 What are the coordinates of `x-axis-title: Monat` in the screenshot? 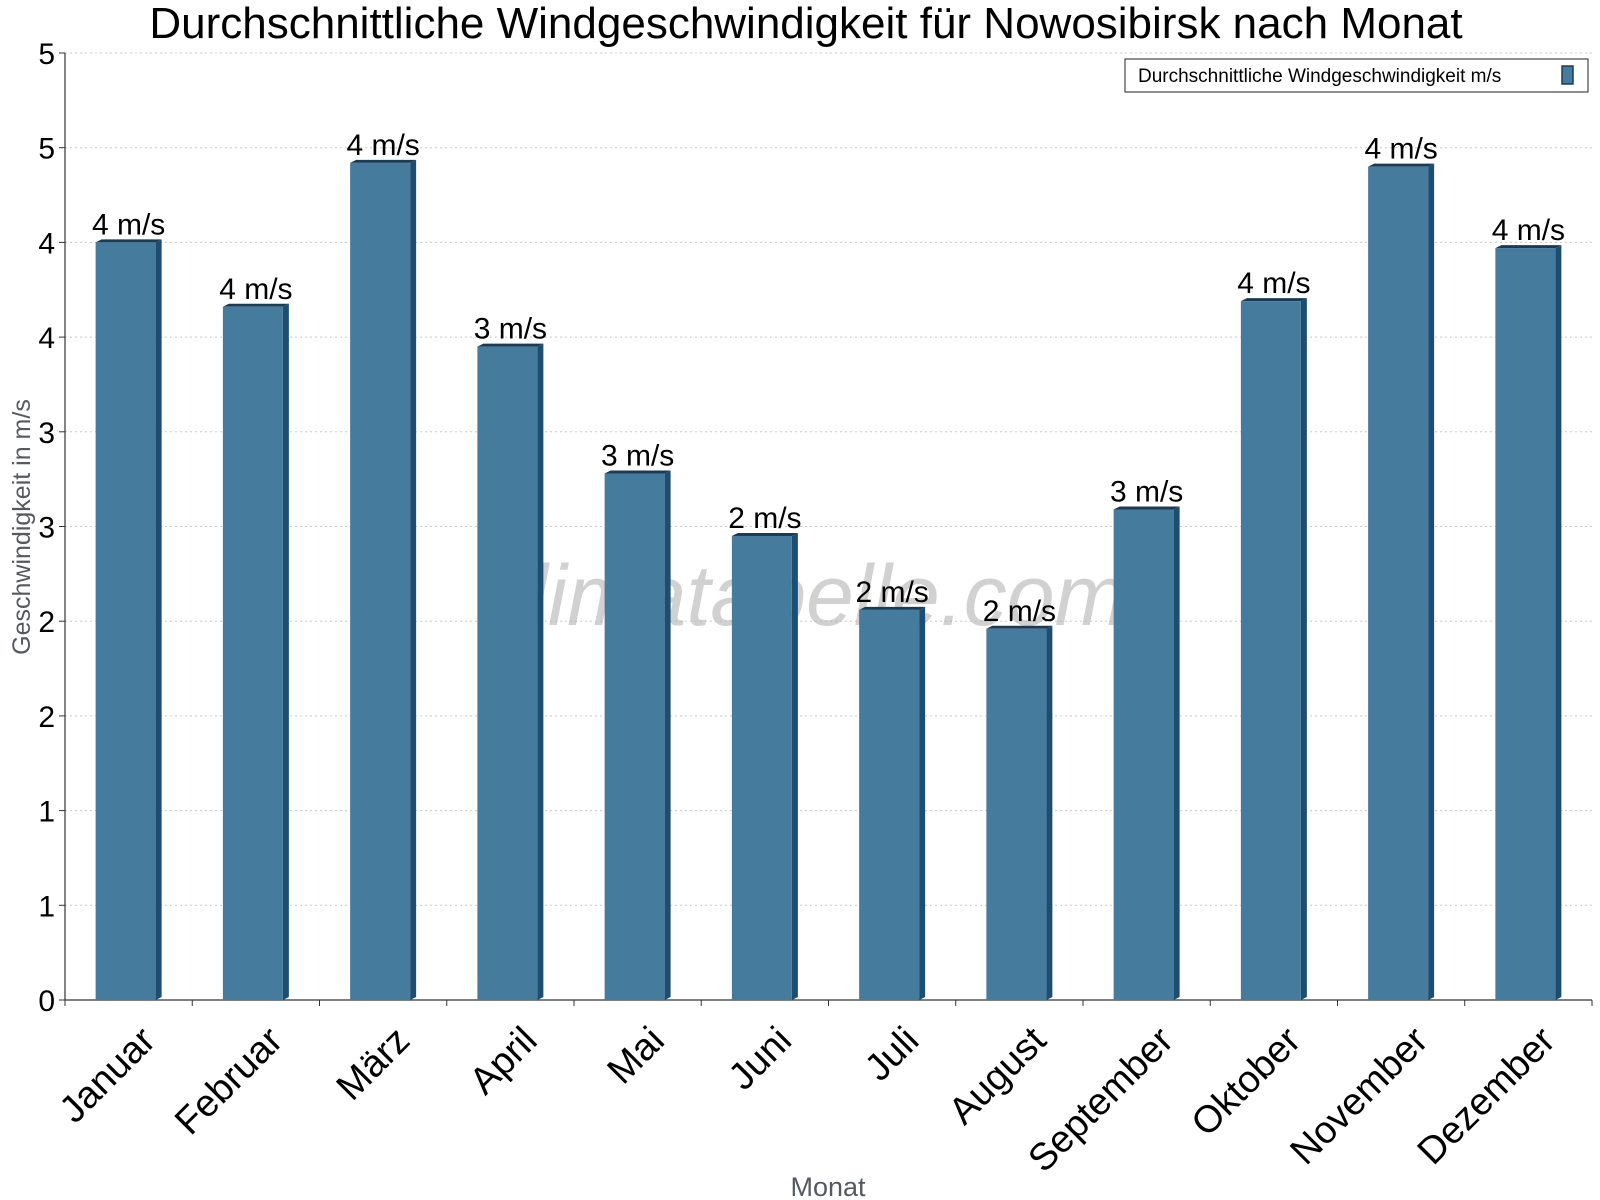 It's located at (828, 1186).